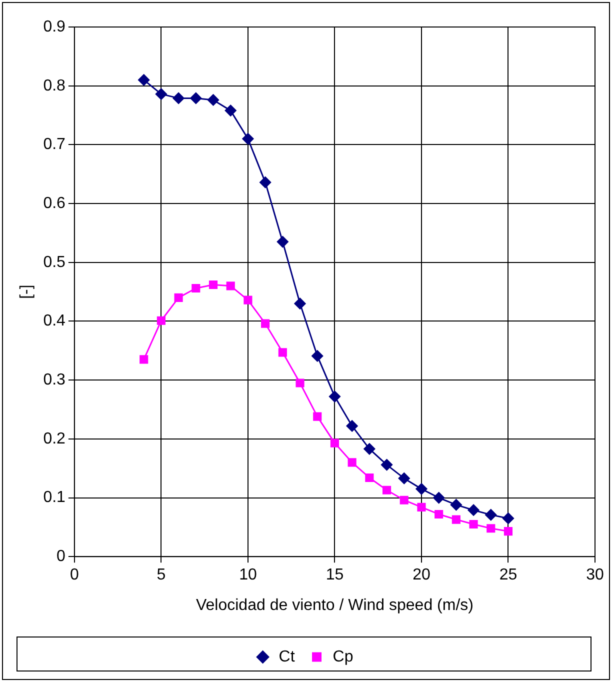  Describe the element at coordinates (335, 605) in the screenshot. I see `x-axis-title: Velocidad de viento / Wind speed (m/s)` at that location.